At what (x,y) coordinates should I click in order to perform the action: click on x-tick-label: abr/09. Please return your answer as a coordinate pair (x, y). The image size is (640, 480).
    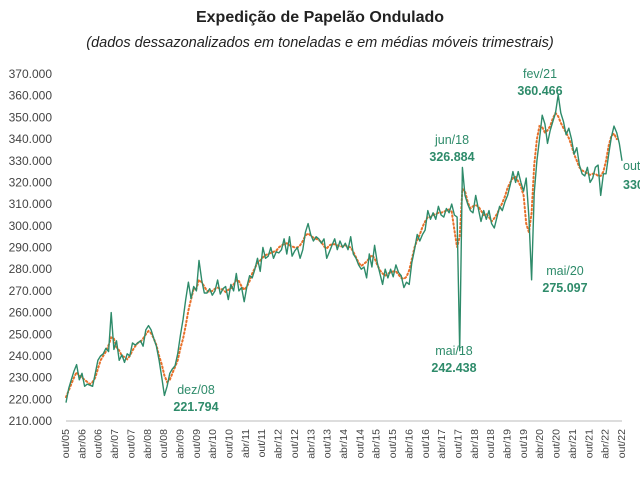
    Looking at the image, I should click on (180, 444).